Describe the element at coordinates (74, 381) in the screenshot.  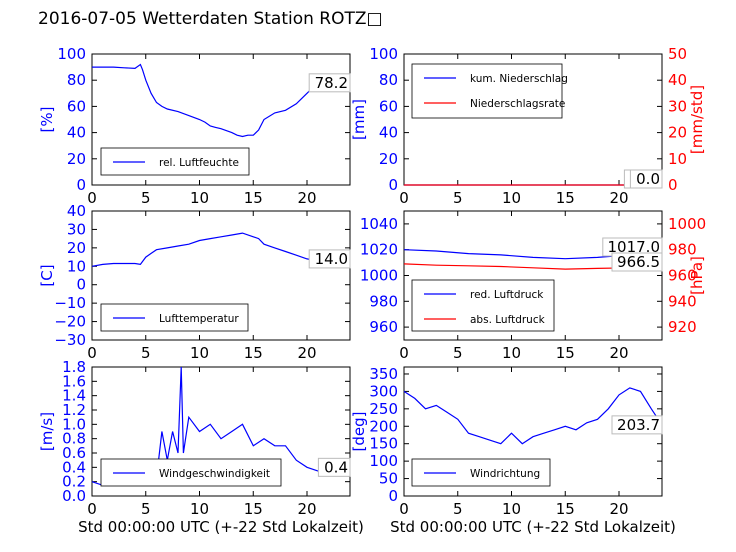
I see `y-tick-label: 1.6` at that location.